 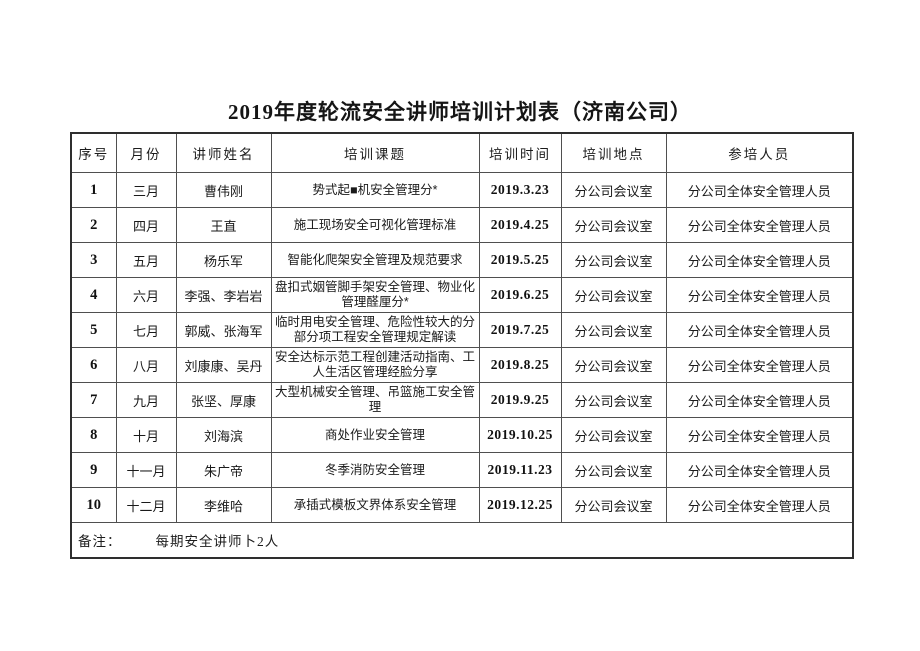 I want to click on cell-no: 5, so click(x=93, y=330).